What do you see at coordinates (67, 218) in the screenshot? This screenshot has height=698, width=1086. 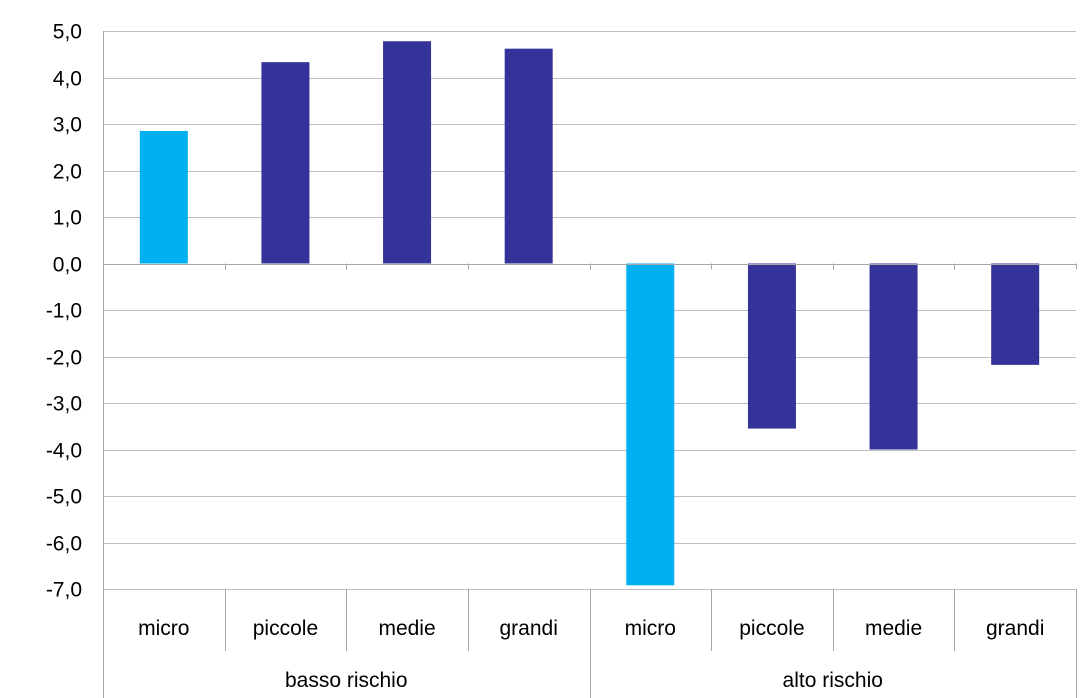 I see `y-tick-label: 1,0` at bounding box center [67, 218].